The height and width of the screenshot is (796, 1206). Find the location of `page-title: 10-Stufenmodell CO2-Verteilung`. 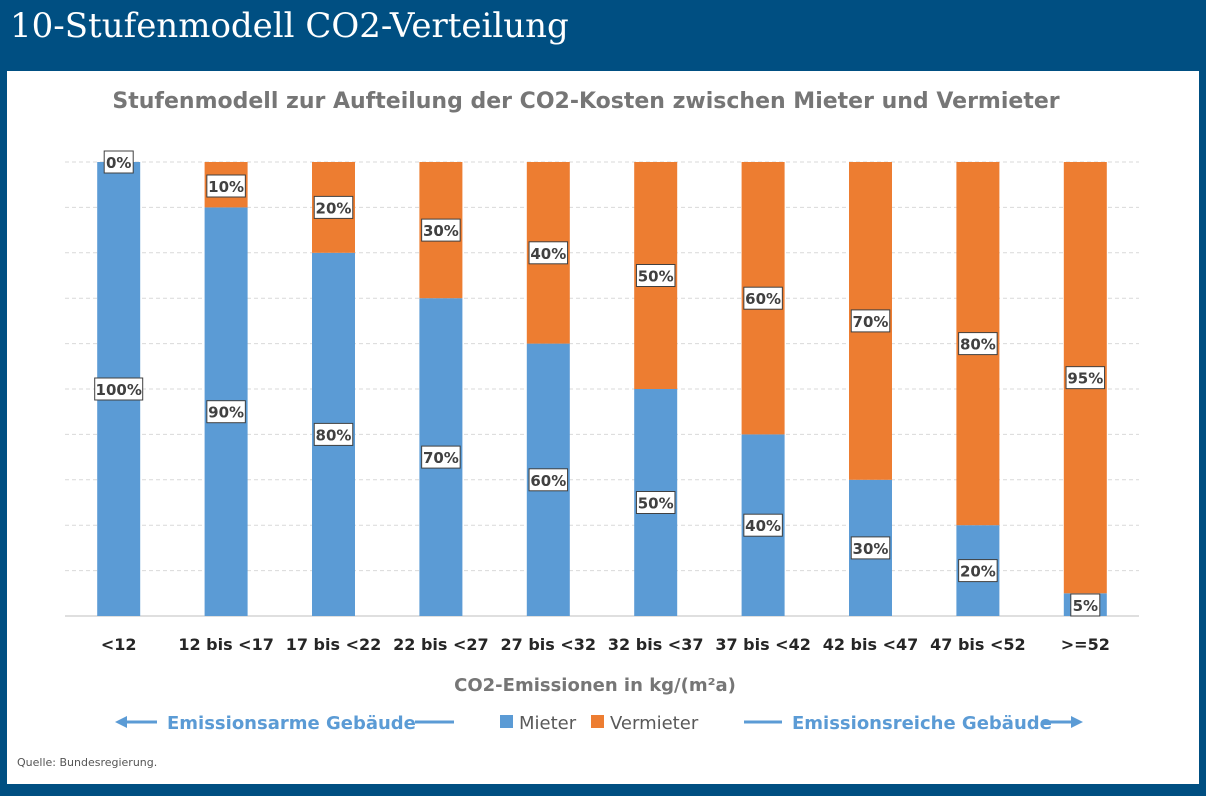

page-title: 10-Stufenmodell CO2-Verteilung is located at coordinates (289, 26).